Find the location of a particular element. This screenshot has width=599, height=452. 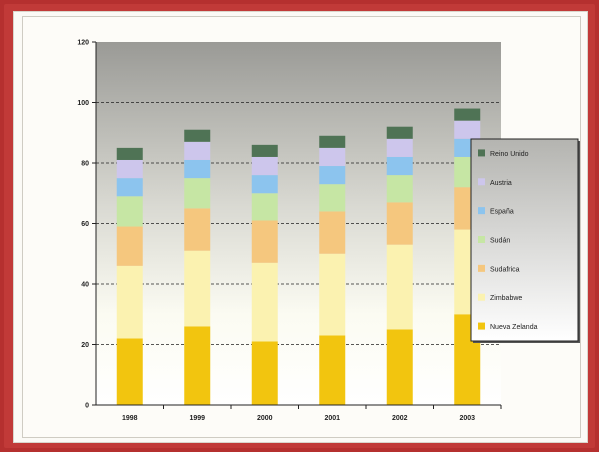

y-tick-label: 0 is located at coordinates (87, 406).